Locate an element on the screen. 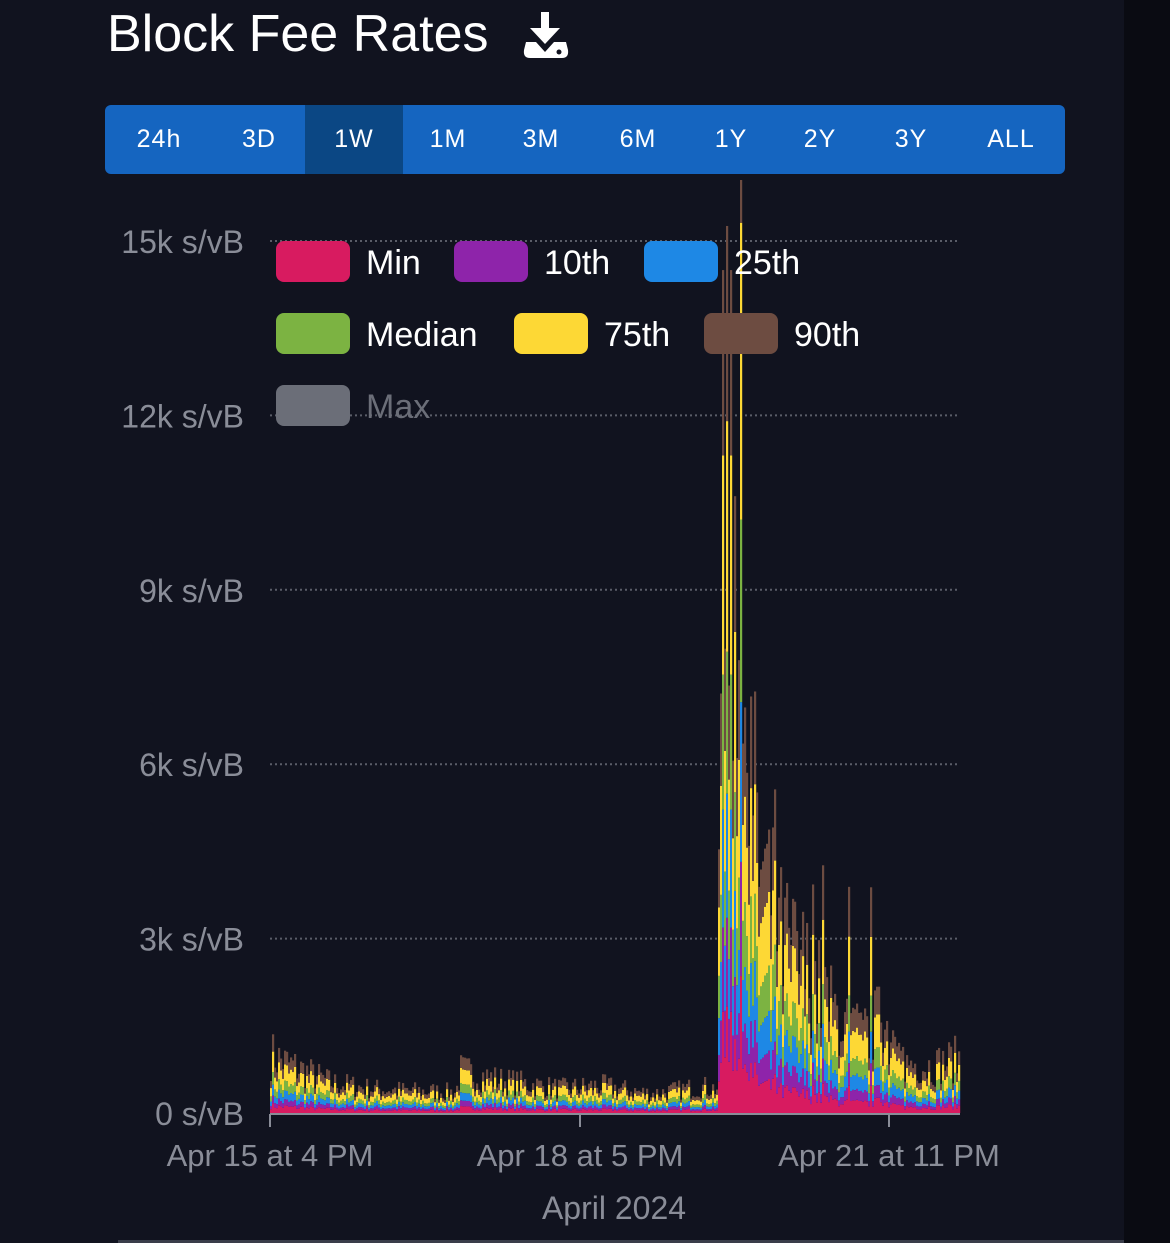  range-option-1y: 1Y is located at coordinates (731, 139).